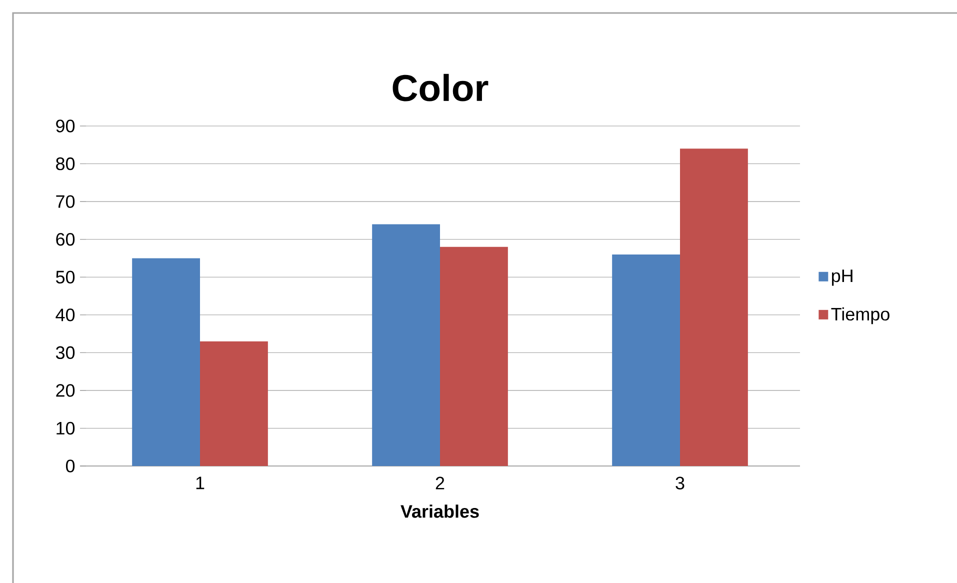  What do you see at coordinates (65, 428) in the screenshot?
I see `y-tick-label: 10` at bounding box center [65, 428].